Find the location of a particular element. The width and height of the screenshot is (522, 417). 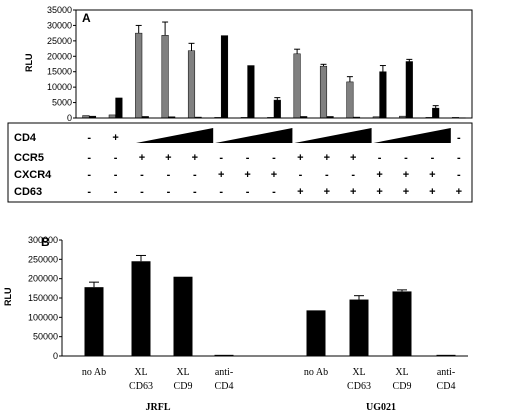

panel-b-group-label: UG021 is located at coordinates (381, 407).